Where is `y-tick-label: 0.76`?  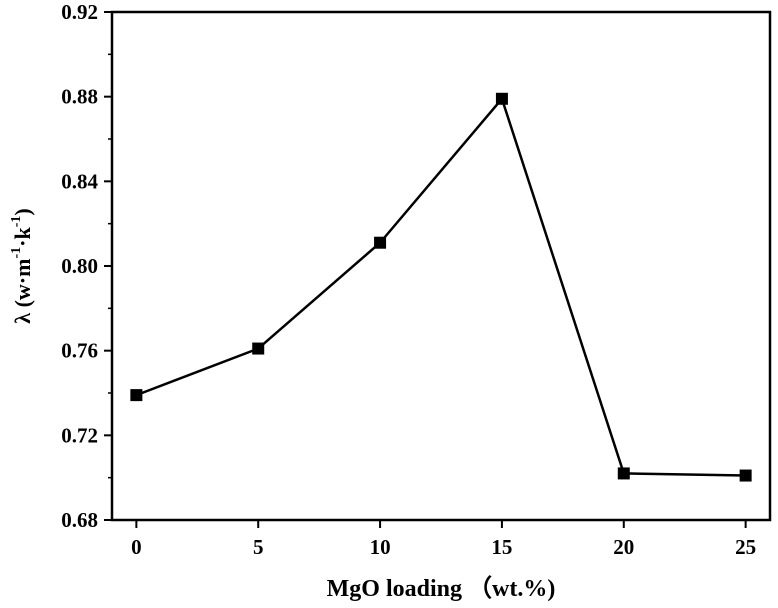
y-tick-label: 0.76 is located at coordinates (79, 351).